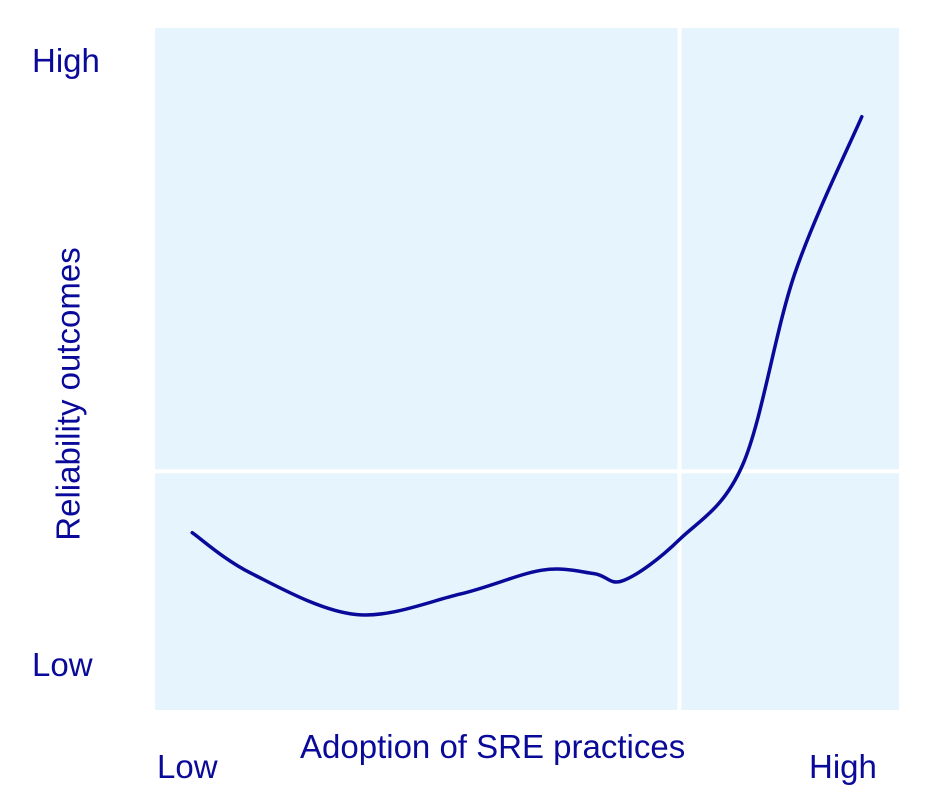  Describe the element at coordinates (66, 60) in the screenshot. I see `y-tick-label-high: High` at that location.